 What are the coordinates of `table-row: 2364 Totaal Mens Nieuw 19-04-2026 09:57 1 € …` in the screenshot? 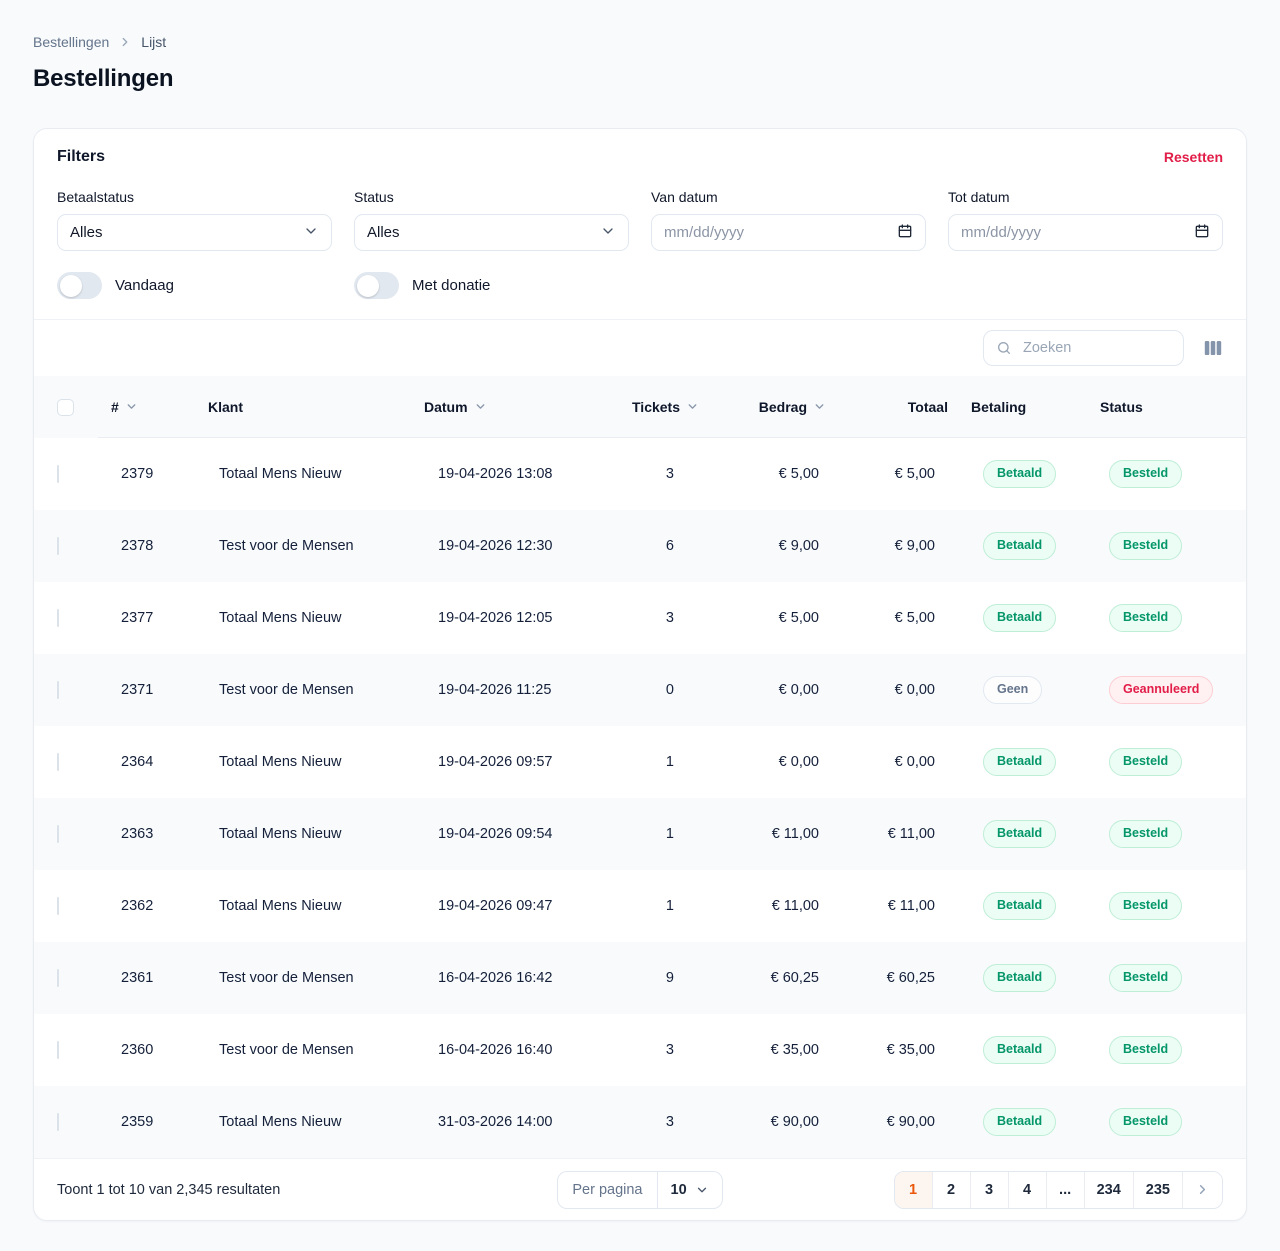 It's located at (640, 762).